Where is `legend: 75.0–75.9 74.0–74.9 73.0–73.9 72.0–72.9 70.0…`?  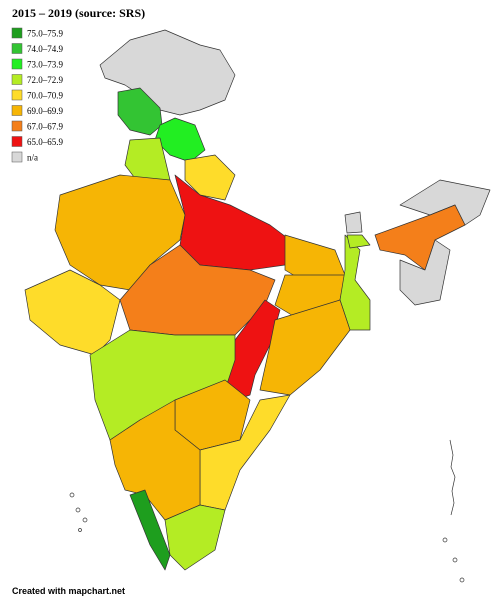
legend: 75.0–75.9 74.0–74.9 73.0–73.9 72.0–72.9 70.0… is located at coordinates (37, 95).